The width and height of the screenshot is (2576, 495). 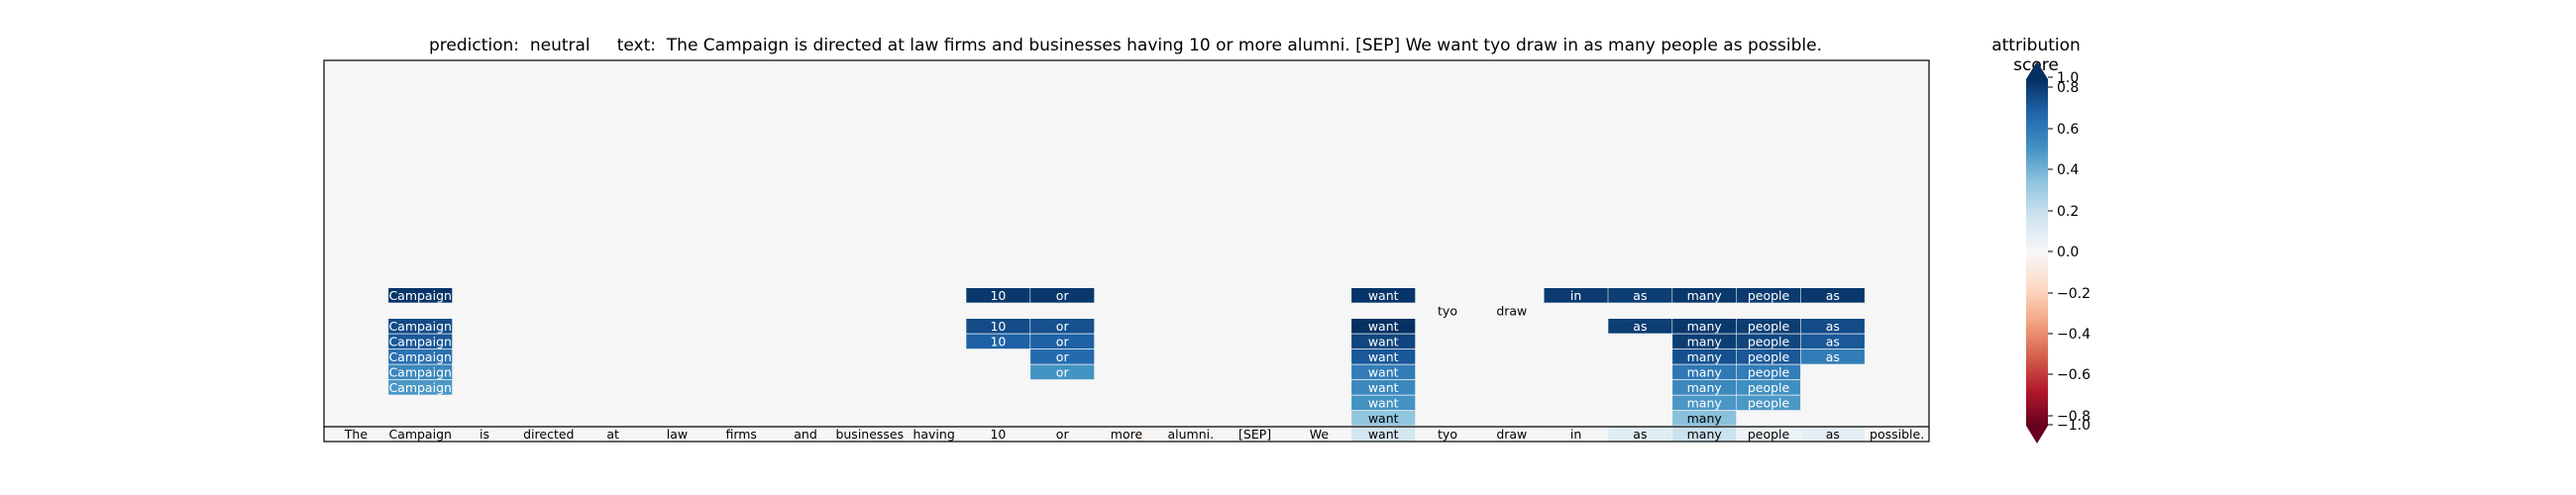 I want to click on cell-token-label: [SEP], so click(x=1255, y=434).